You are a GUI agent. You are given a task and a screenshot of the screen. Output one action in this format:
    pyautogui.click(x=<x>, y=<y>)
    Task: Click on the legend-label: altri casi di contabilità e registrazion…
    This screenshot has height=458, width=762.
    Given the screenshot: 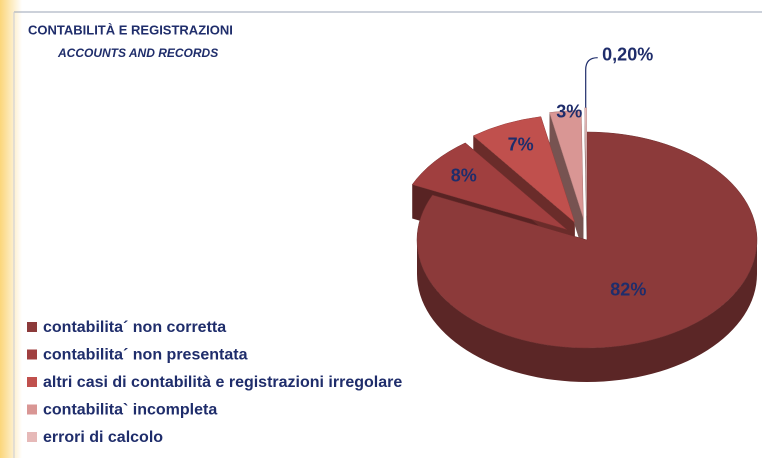 What is the action you would take?
    pyautogui.click(x=222, y=382)
    